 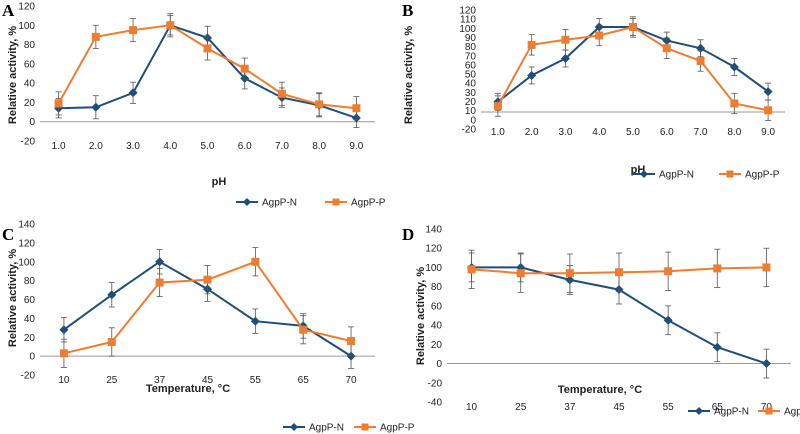 What do you see at coordinates (319, 146) in the screenshot?
I see `x-tick-label: 8.0` at bounding box center [319, 146].